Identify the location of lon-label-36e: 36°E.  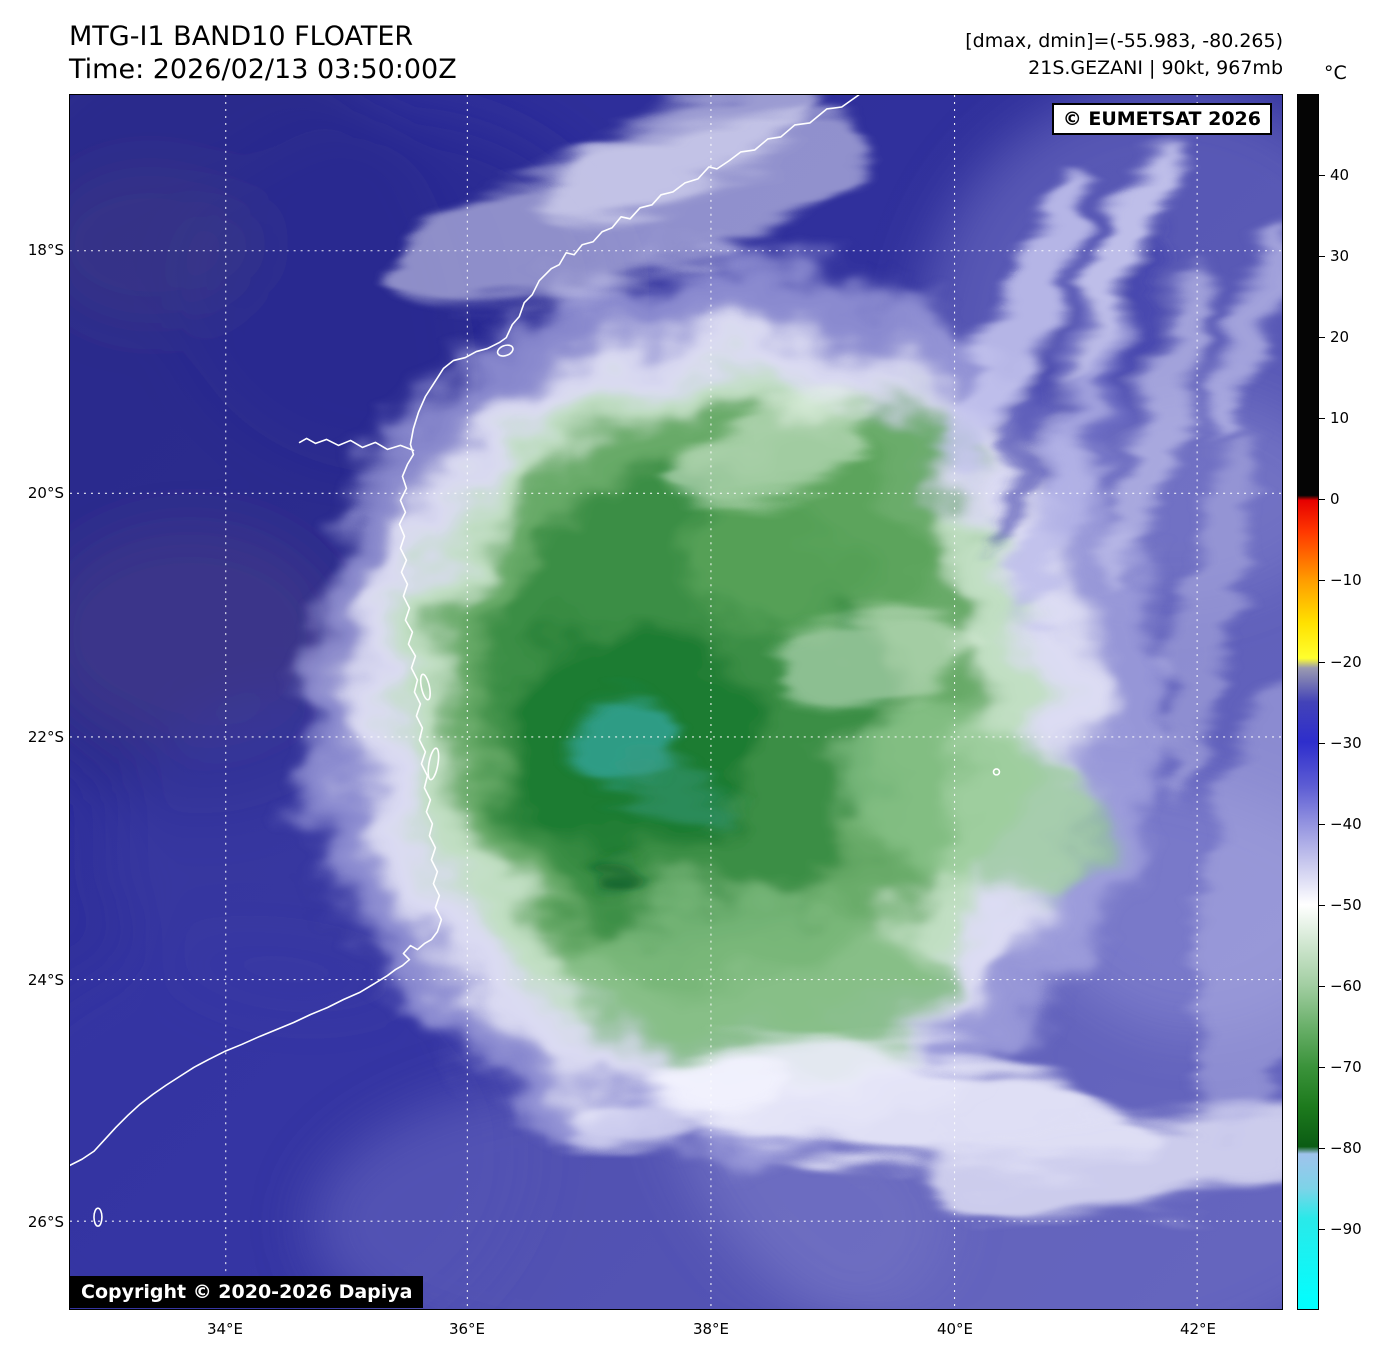
(467, 1329).